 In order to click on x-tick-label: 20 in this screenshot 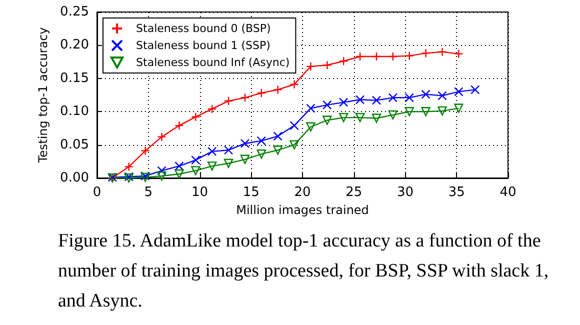, I will do `click(302, 192)`.